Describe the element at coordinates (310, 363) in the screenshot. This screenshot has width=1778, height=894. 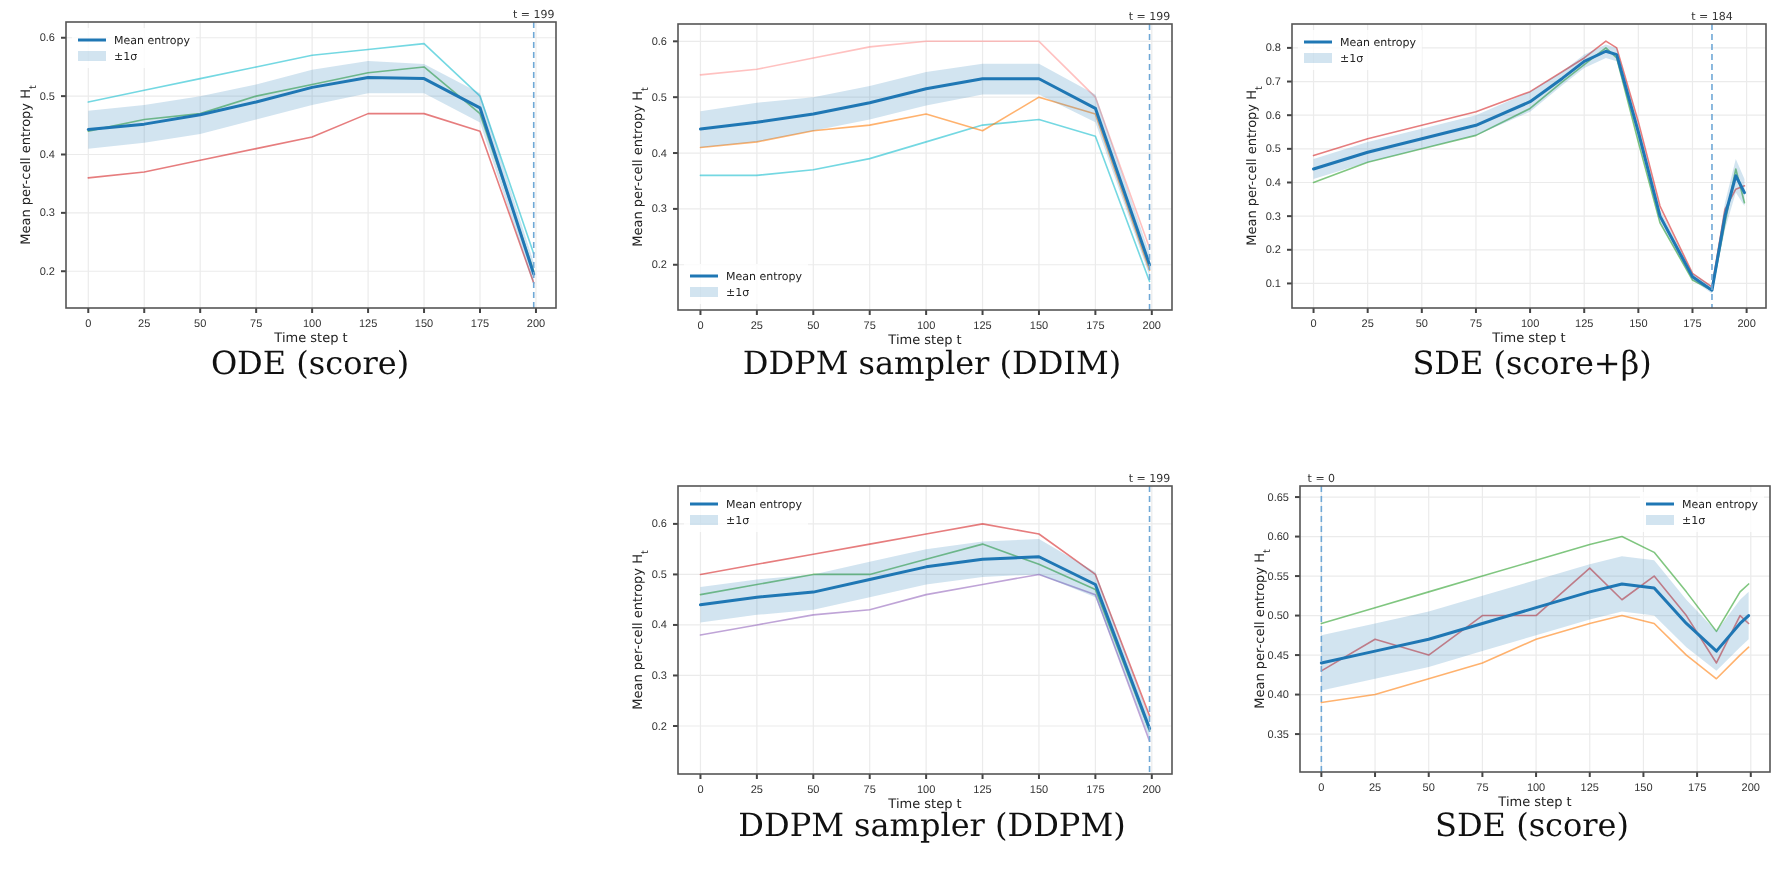
I see `text: ODE (score)` at that location.